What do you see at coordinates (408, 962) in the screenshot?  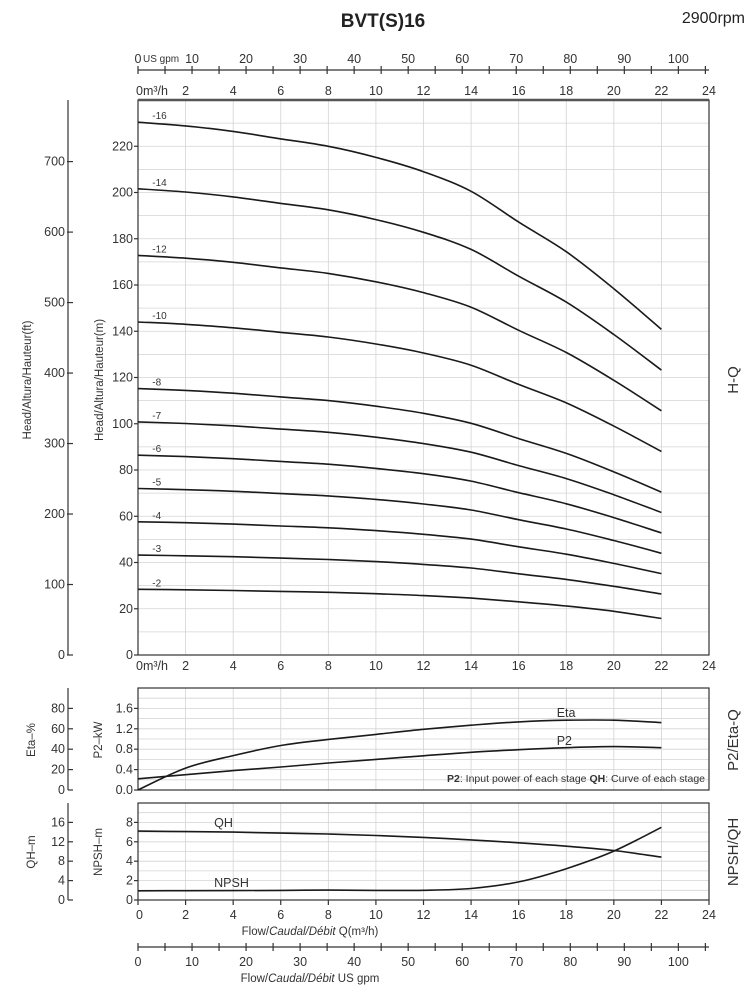 I see `x-tick-label-gpm: 50` at bounding box center [408, 962].